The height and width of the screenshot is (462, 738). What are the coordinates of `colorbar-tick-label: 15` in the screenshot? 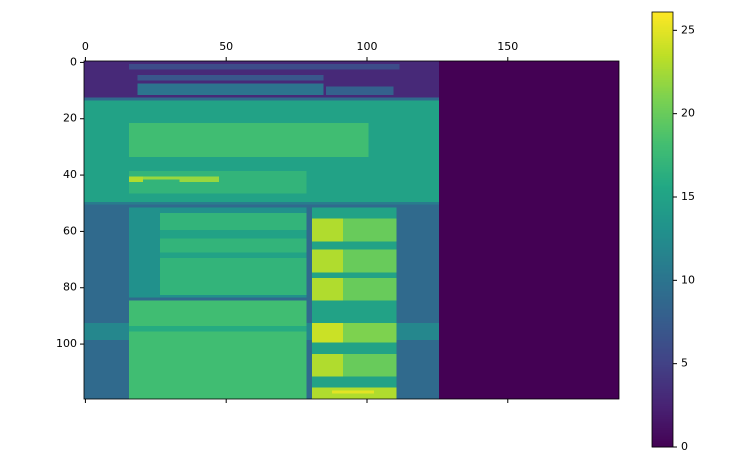 It's located at (688, 196).